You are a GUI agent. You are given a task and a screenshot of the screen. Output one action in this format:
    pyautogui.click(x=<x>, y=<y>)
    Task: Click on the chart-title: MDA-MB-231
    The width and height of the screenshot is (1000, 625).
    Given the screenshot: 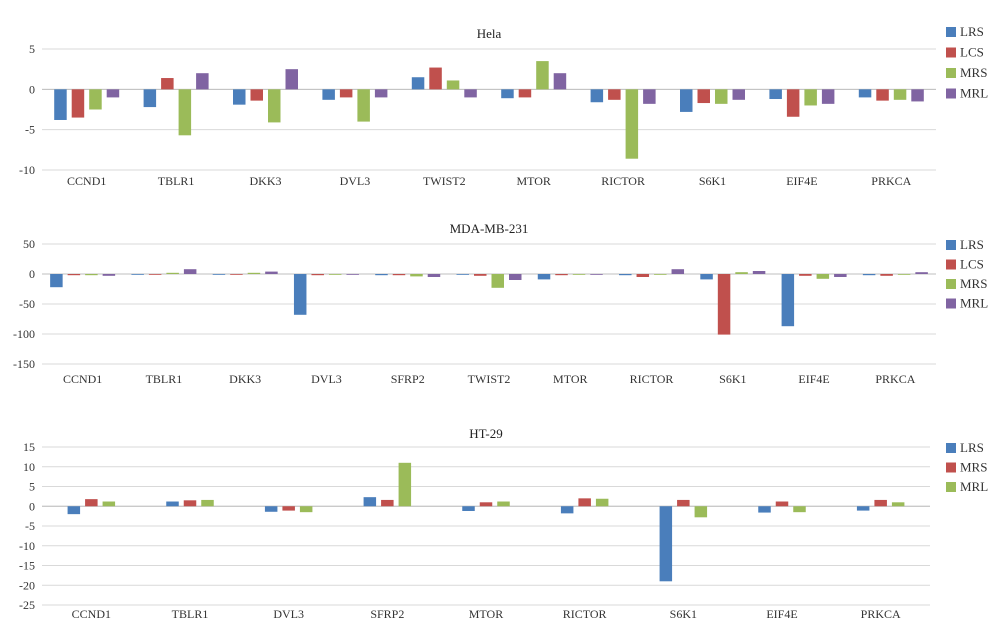 What is the action you would take?
    pyautogui.click(x=489, y=228)
    